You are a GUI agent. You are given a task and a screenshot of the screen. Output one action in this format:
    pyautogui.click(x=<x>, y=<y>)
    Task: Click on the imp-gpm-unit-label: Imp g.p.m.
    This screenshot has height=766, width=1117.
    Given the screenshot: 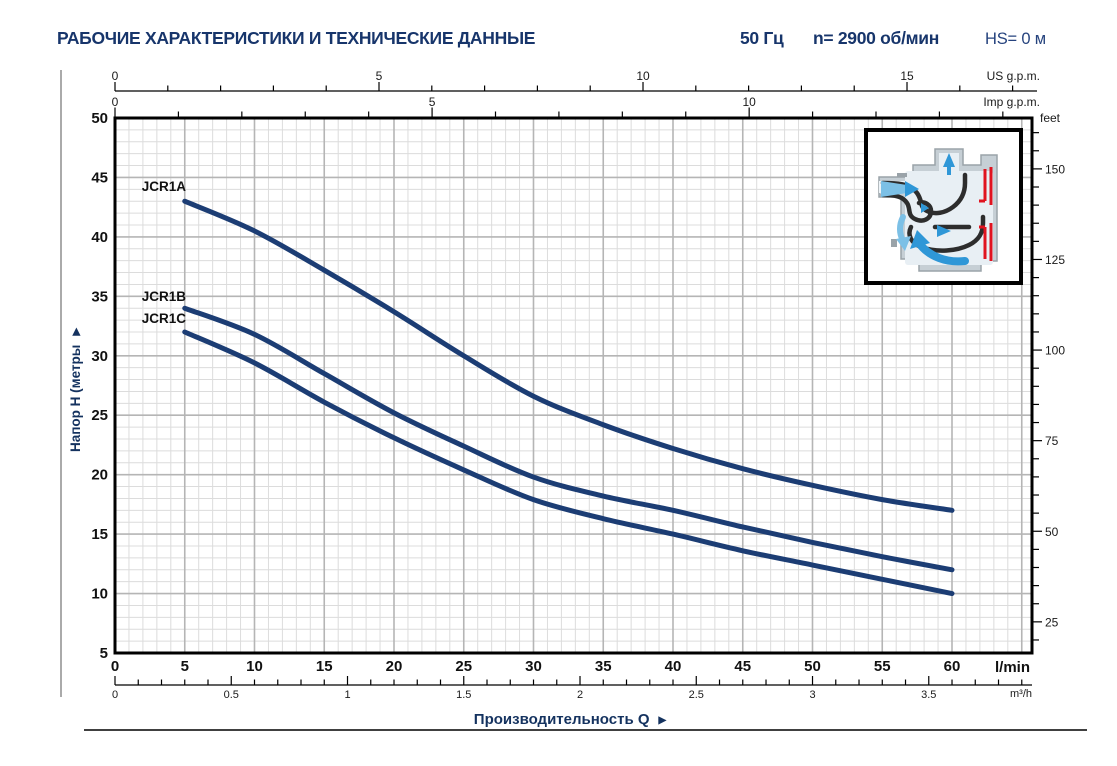 What is the action you would take?
    pyautogui.click(x=1011, y=102)
    